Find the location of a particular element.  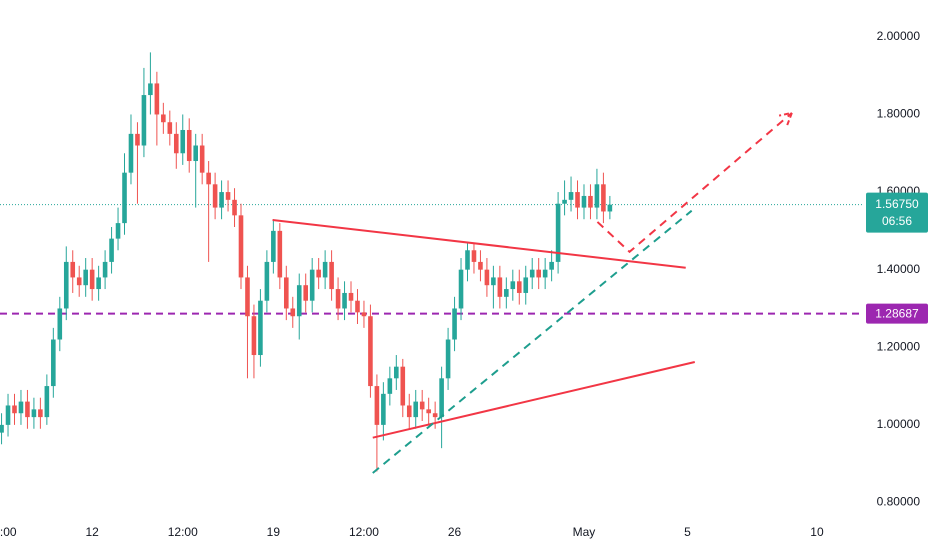

y-tick-label: 0.80000 is located at coordinates (899, 502).